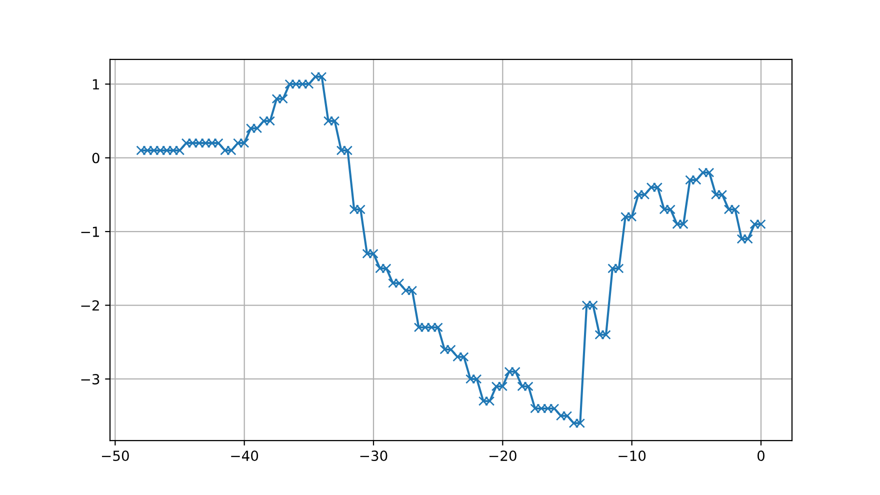 Image resolution: width=880 pixels, height=495 pixels. What do you see at coordinates (115, 456) in the screenshot?
I see `x-tick-label: −50` at bounding box center [115, 456].